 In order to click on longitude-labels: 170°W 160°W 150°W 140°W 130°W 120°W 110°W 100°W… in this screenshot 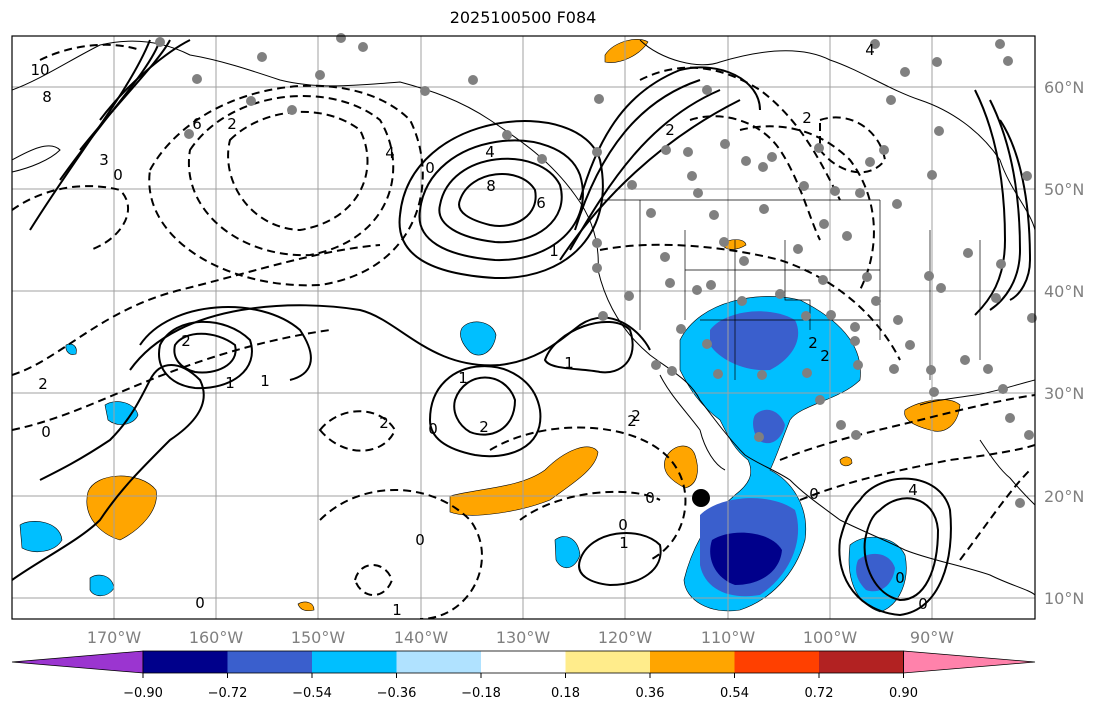, I will do `click(520, 637)`.